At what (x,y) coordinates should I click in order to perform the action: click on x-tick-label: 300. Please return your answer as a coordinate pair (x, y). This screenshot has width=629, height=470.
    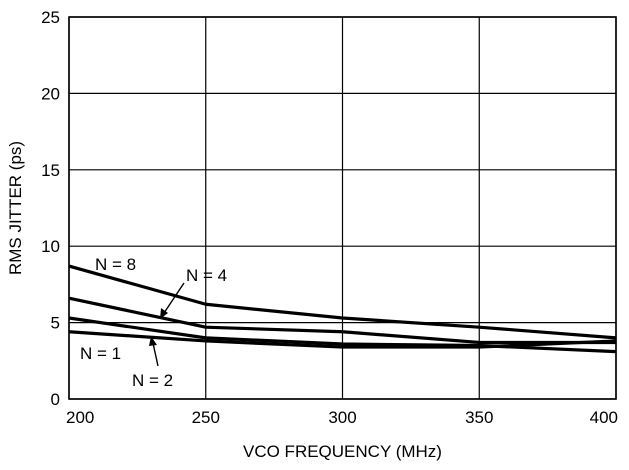
    Looking at the image, I should click on (342, 417).